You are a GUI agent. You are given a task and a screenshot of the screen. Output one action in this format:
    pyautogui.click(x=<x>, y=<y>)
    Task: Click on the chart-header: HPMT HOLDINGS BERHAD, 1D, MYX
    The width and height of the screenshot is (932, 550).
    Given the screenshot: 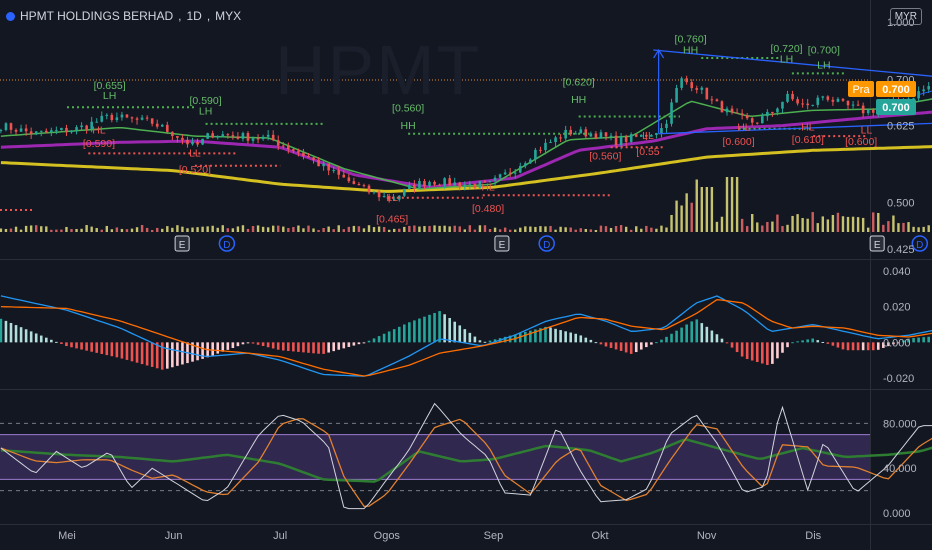 What is the action you would take?
    pyautogui.click(x=123, y=16)
    